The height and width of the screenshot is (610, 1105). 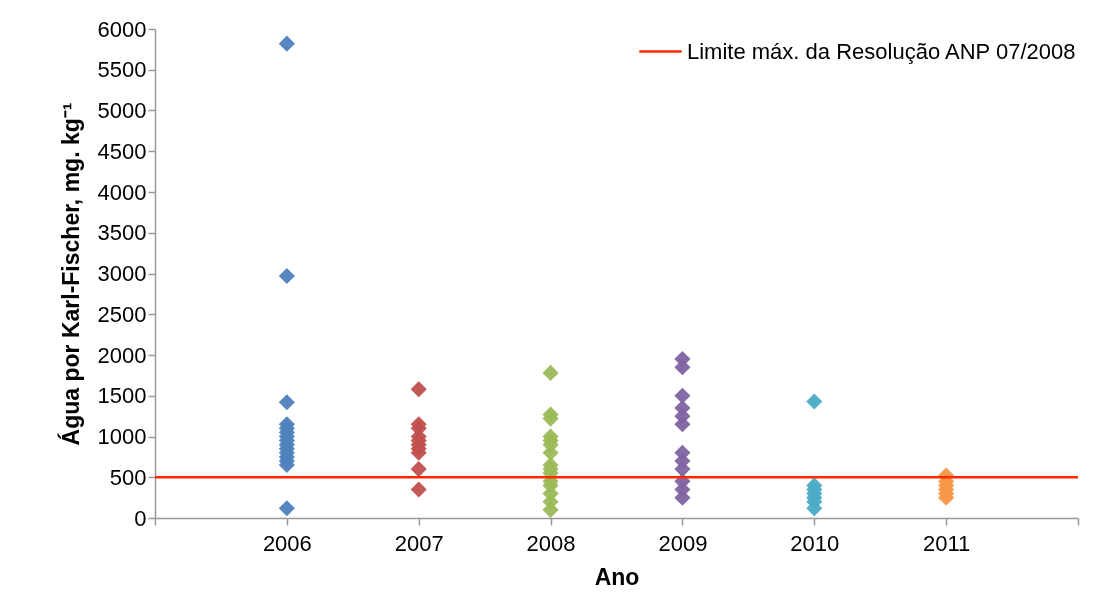 I want to click on y-tick-label: 4000, so click(x=122, y=192).